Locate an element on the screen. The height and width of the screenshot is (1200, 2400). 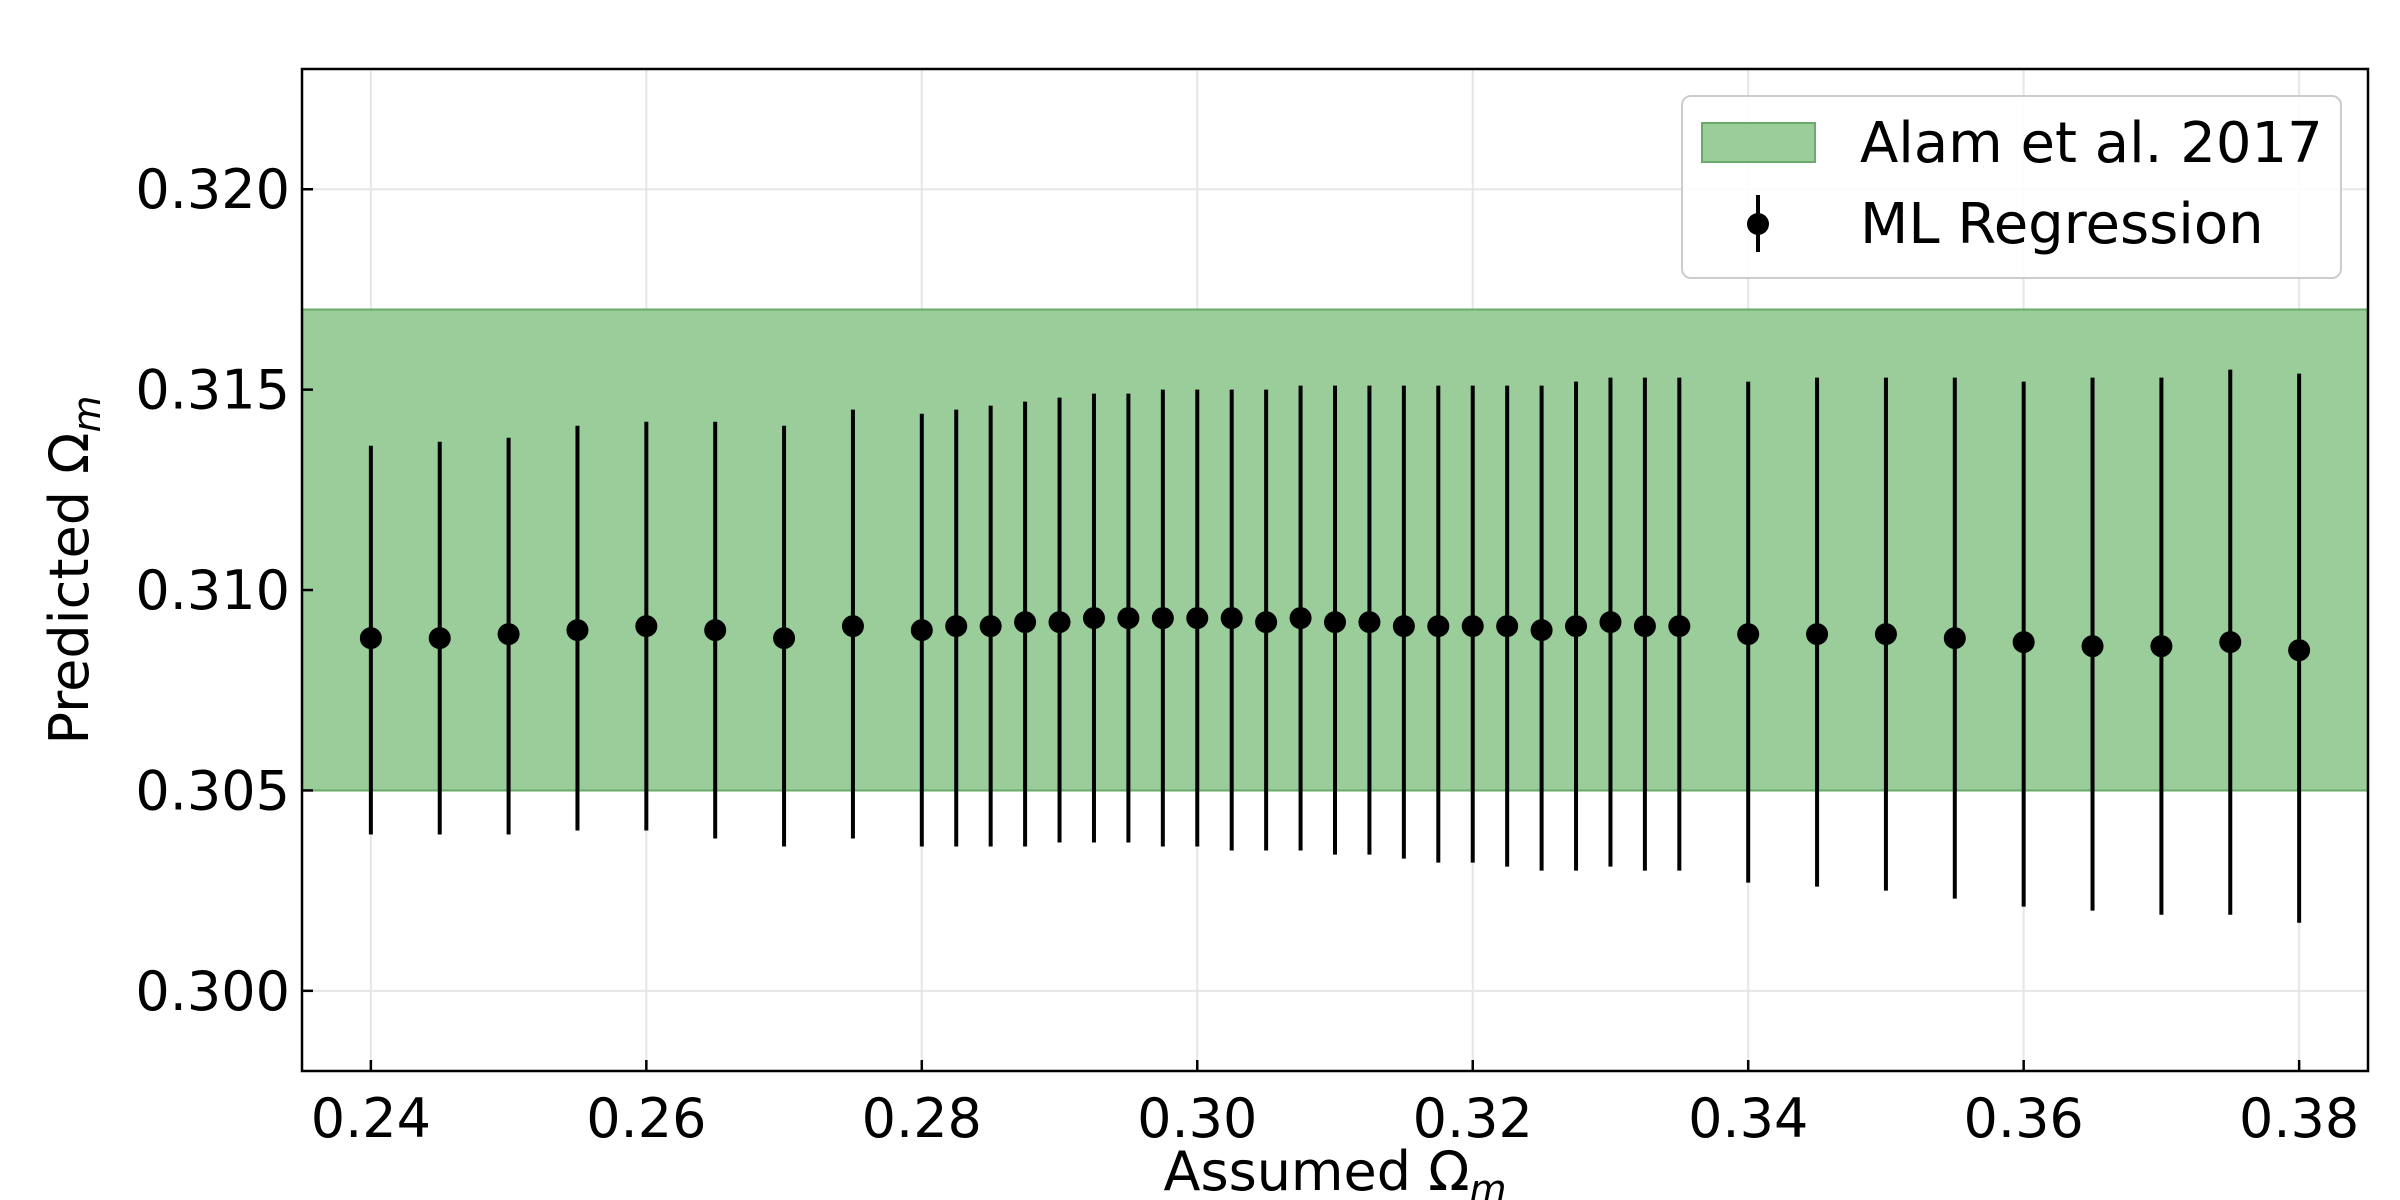
y-axis-label: Predicted Ωm is located at coordinates (73, 570).